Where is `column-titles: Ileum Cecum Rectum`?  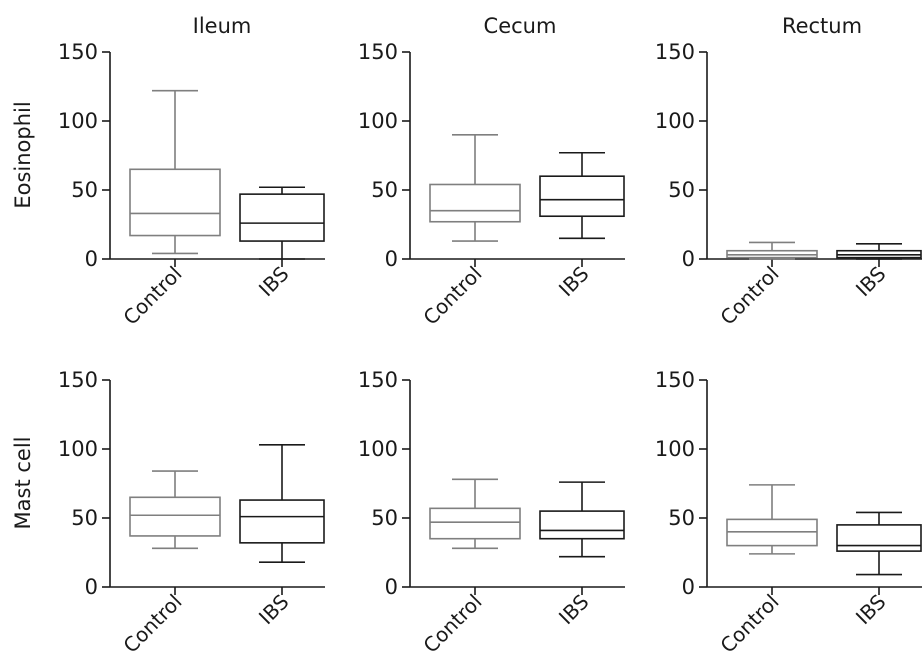
column-titles: Ileum Cecum Rectum is located at coordinates (527, 26).